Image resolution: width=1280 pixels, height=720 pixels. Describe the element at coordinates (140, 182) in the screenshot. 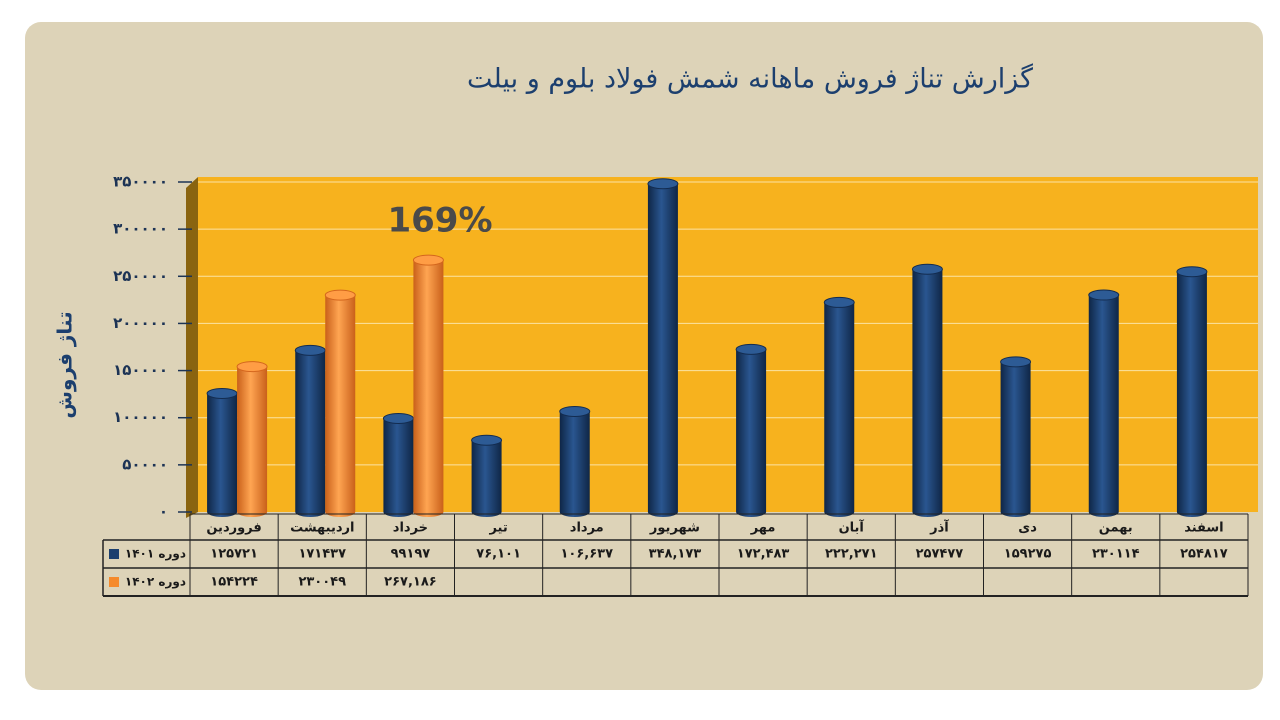

I see `y-tick-label: ۳۵۰۰۰۰` at that location.